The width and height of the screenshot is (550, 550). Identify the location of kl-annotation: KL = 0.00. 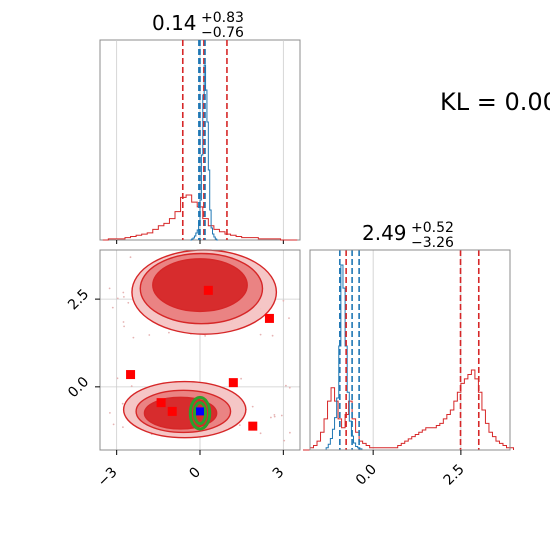
(495, 102).